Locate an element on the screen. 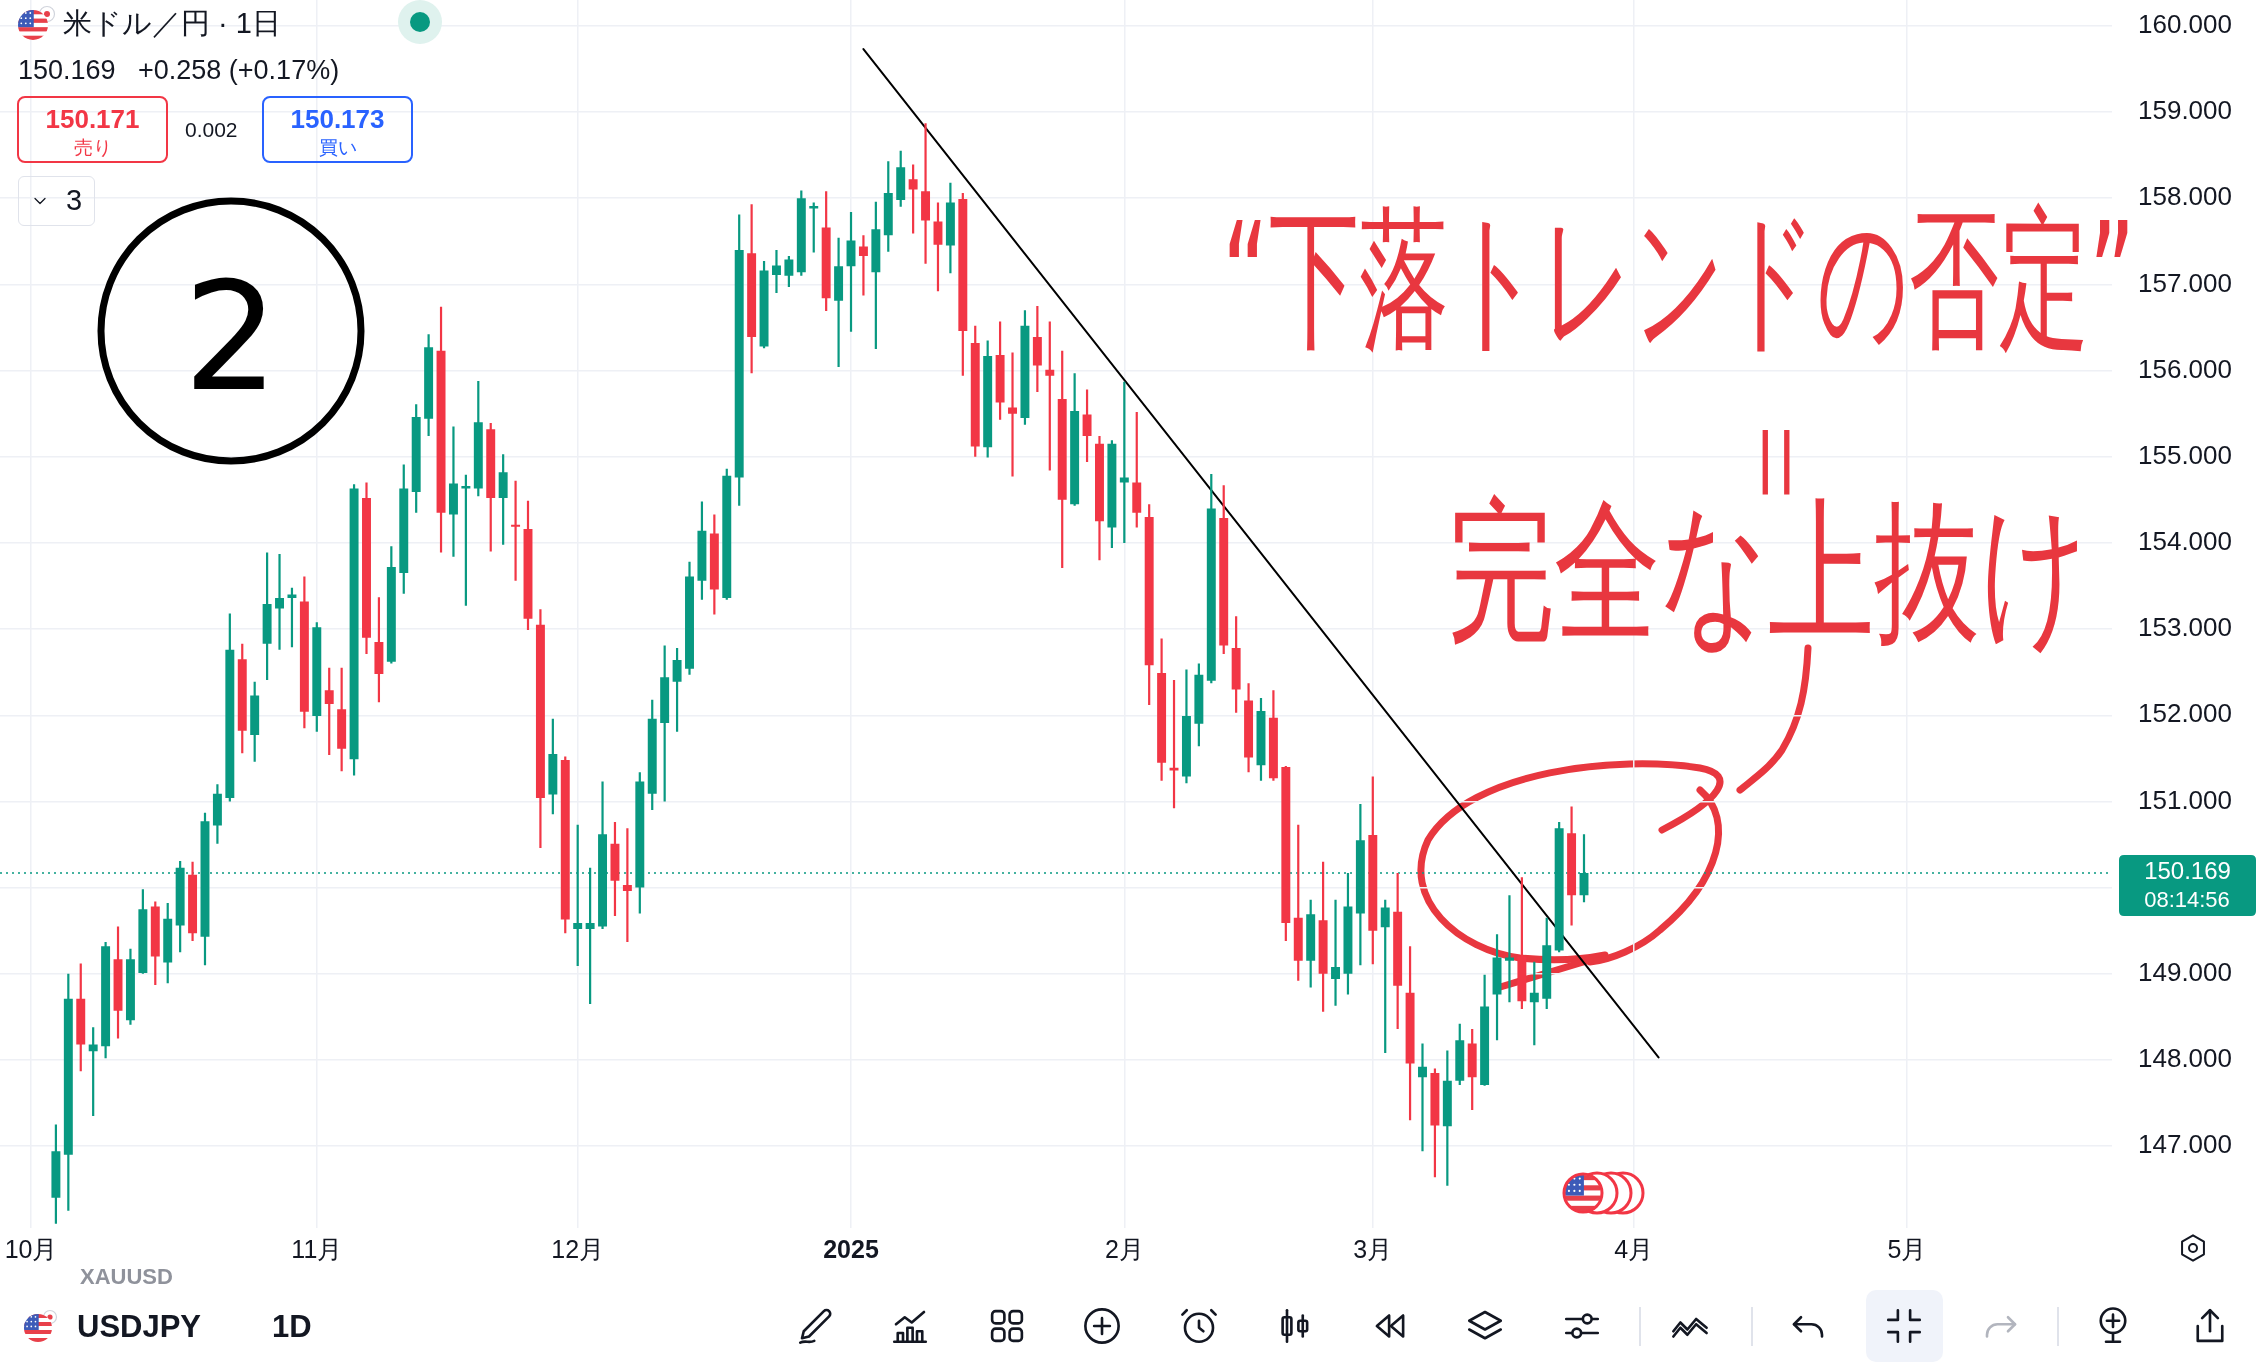 Image resolution: width=2265 pixels, height=1363 pixels. x-tick-label: 12月 is located at coordinates (578, 1248).